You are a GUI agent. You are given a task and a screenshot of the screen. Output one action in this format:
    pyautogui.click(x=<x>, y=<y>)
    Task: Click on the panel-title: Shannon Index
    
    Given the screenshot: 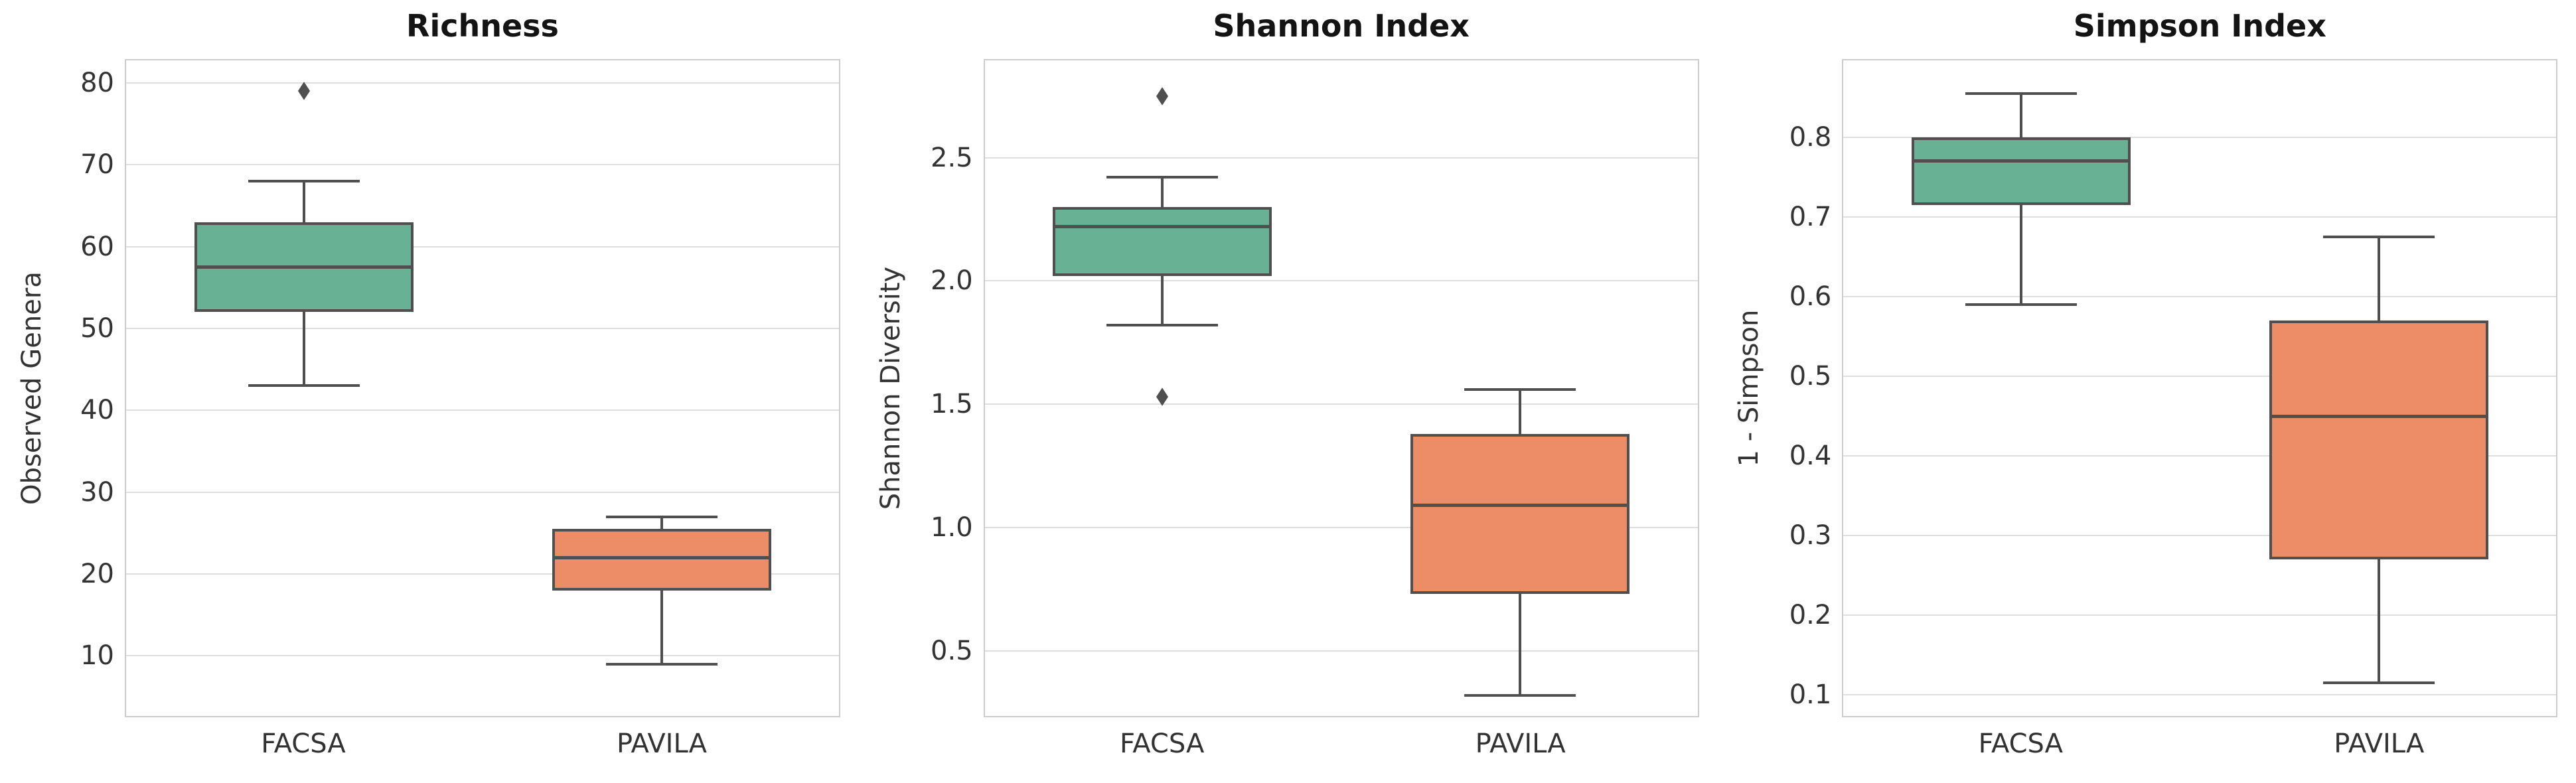 What is the action you would take?
    pyautogui.click(x=1342, y=26)
    